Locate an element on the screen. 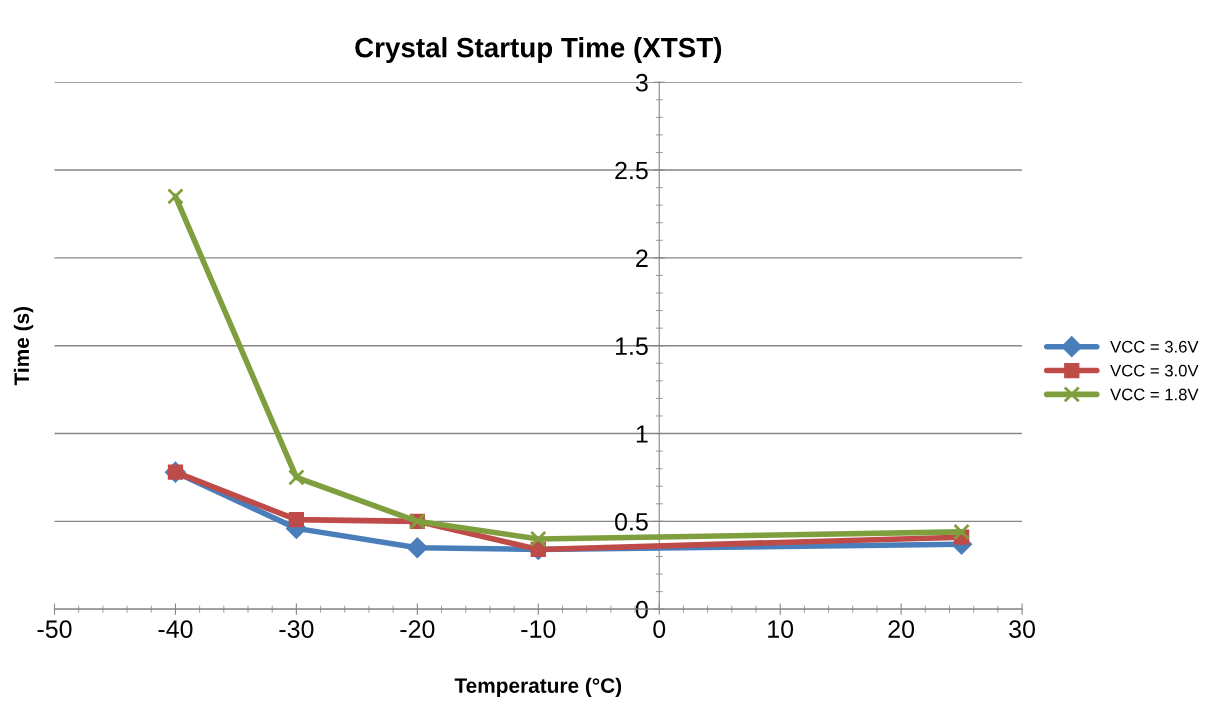  x-tick-label: 10 is located at coordinates (781, 629).